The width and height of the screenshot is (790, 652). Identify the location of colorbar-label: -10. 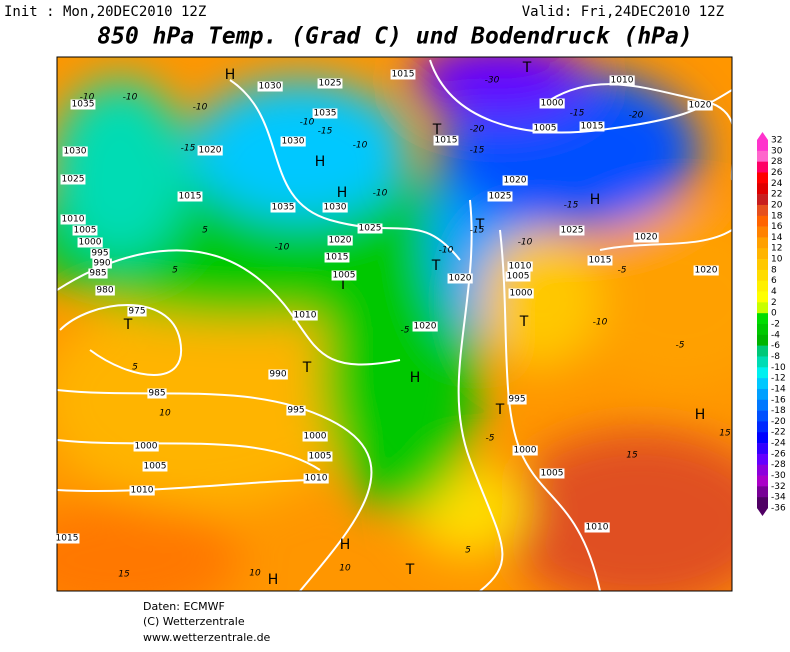
(778, 368).